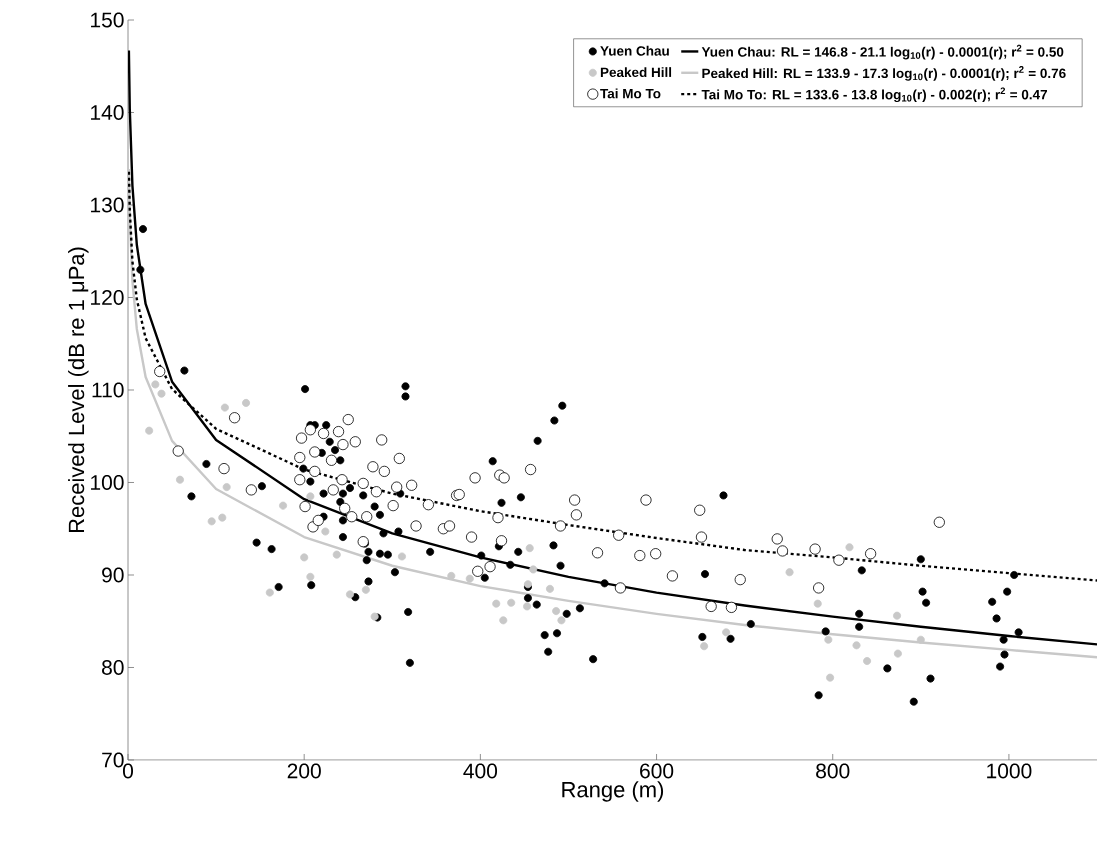 This screenshot has height=865, width=1098. I want to click on legend-label: Yuen Chau: RL = 146.8 - 21.1 log$_{10}$(r) - 0.0001(r); r$^{2}$ = 0.50, so click(882, 52).